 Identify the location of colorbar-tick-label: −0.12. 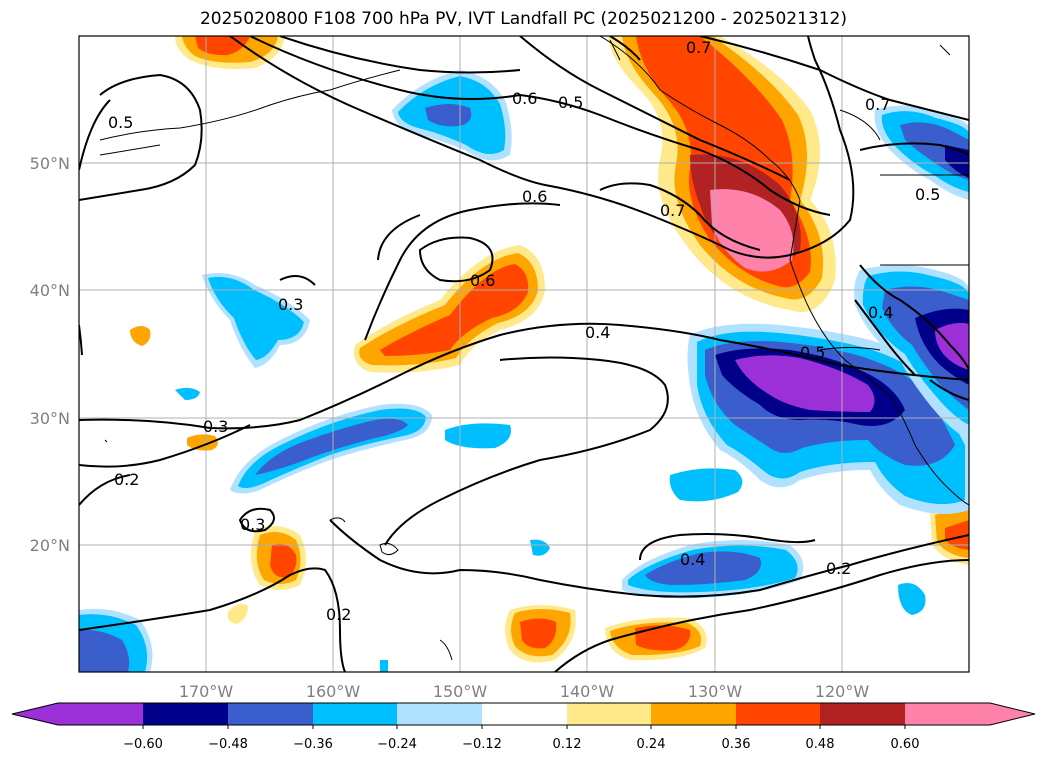
(482, 744).